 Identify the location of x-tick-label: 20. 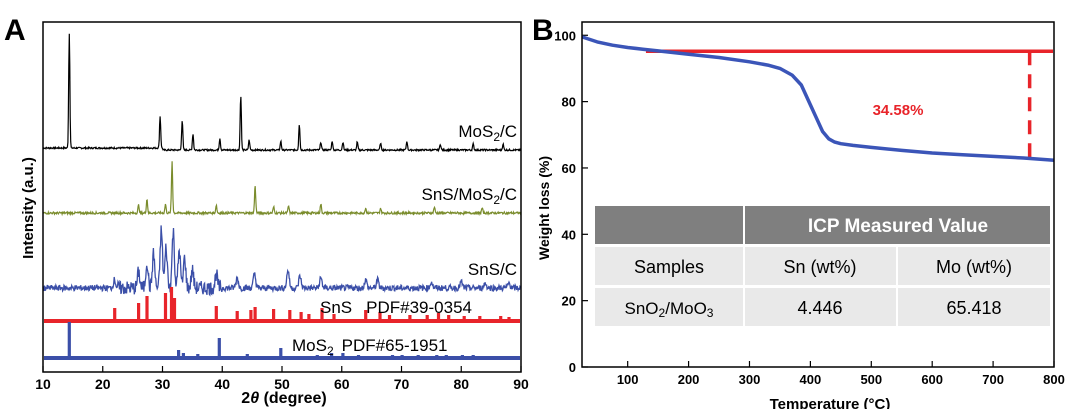
(103, 384).